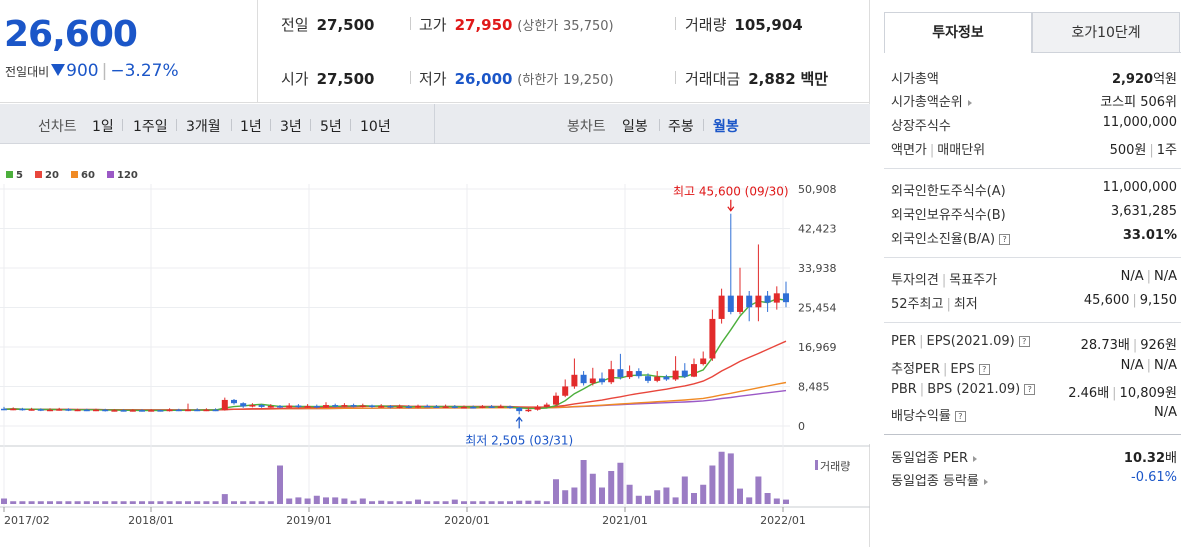 This screenshot has width=1190, height=547. What do you see at coordinates (150, 127) in the screenshot?
I see `period-1w: 1주일` at bounding box center [150, 127].